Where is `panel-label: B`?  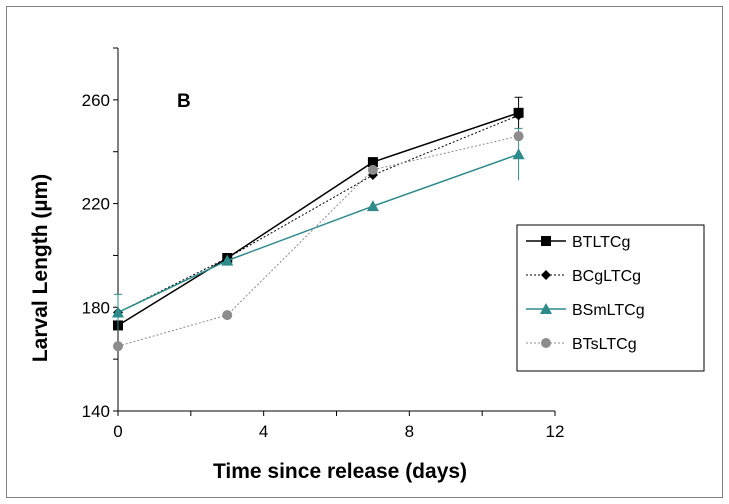 panel-label: B is located at coordinates (184, 101).